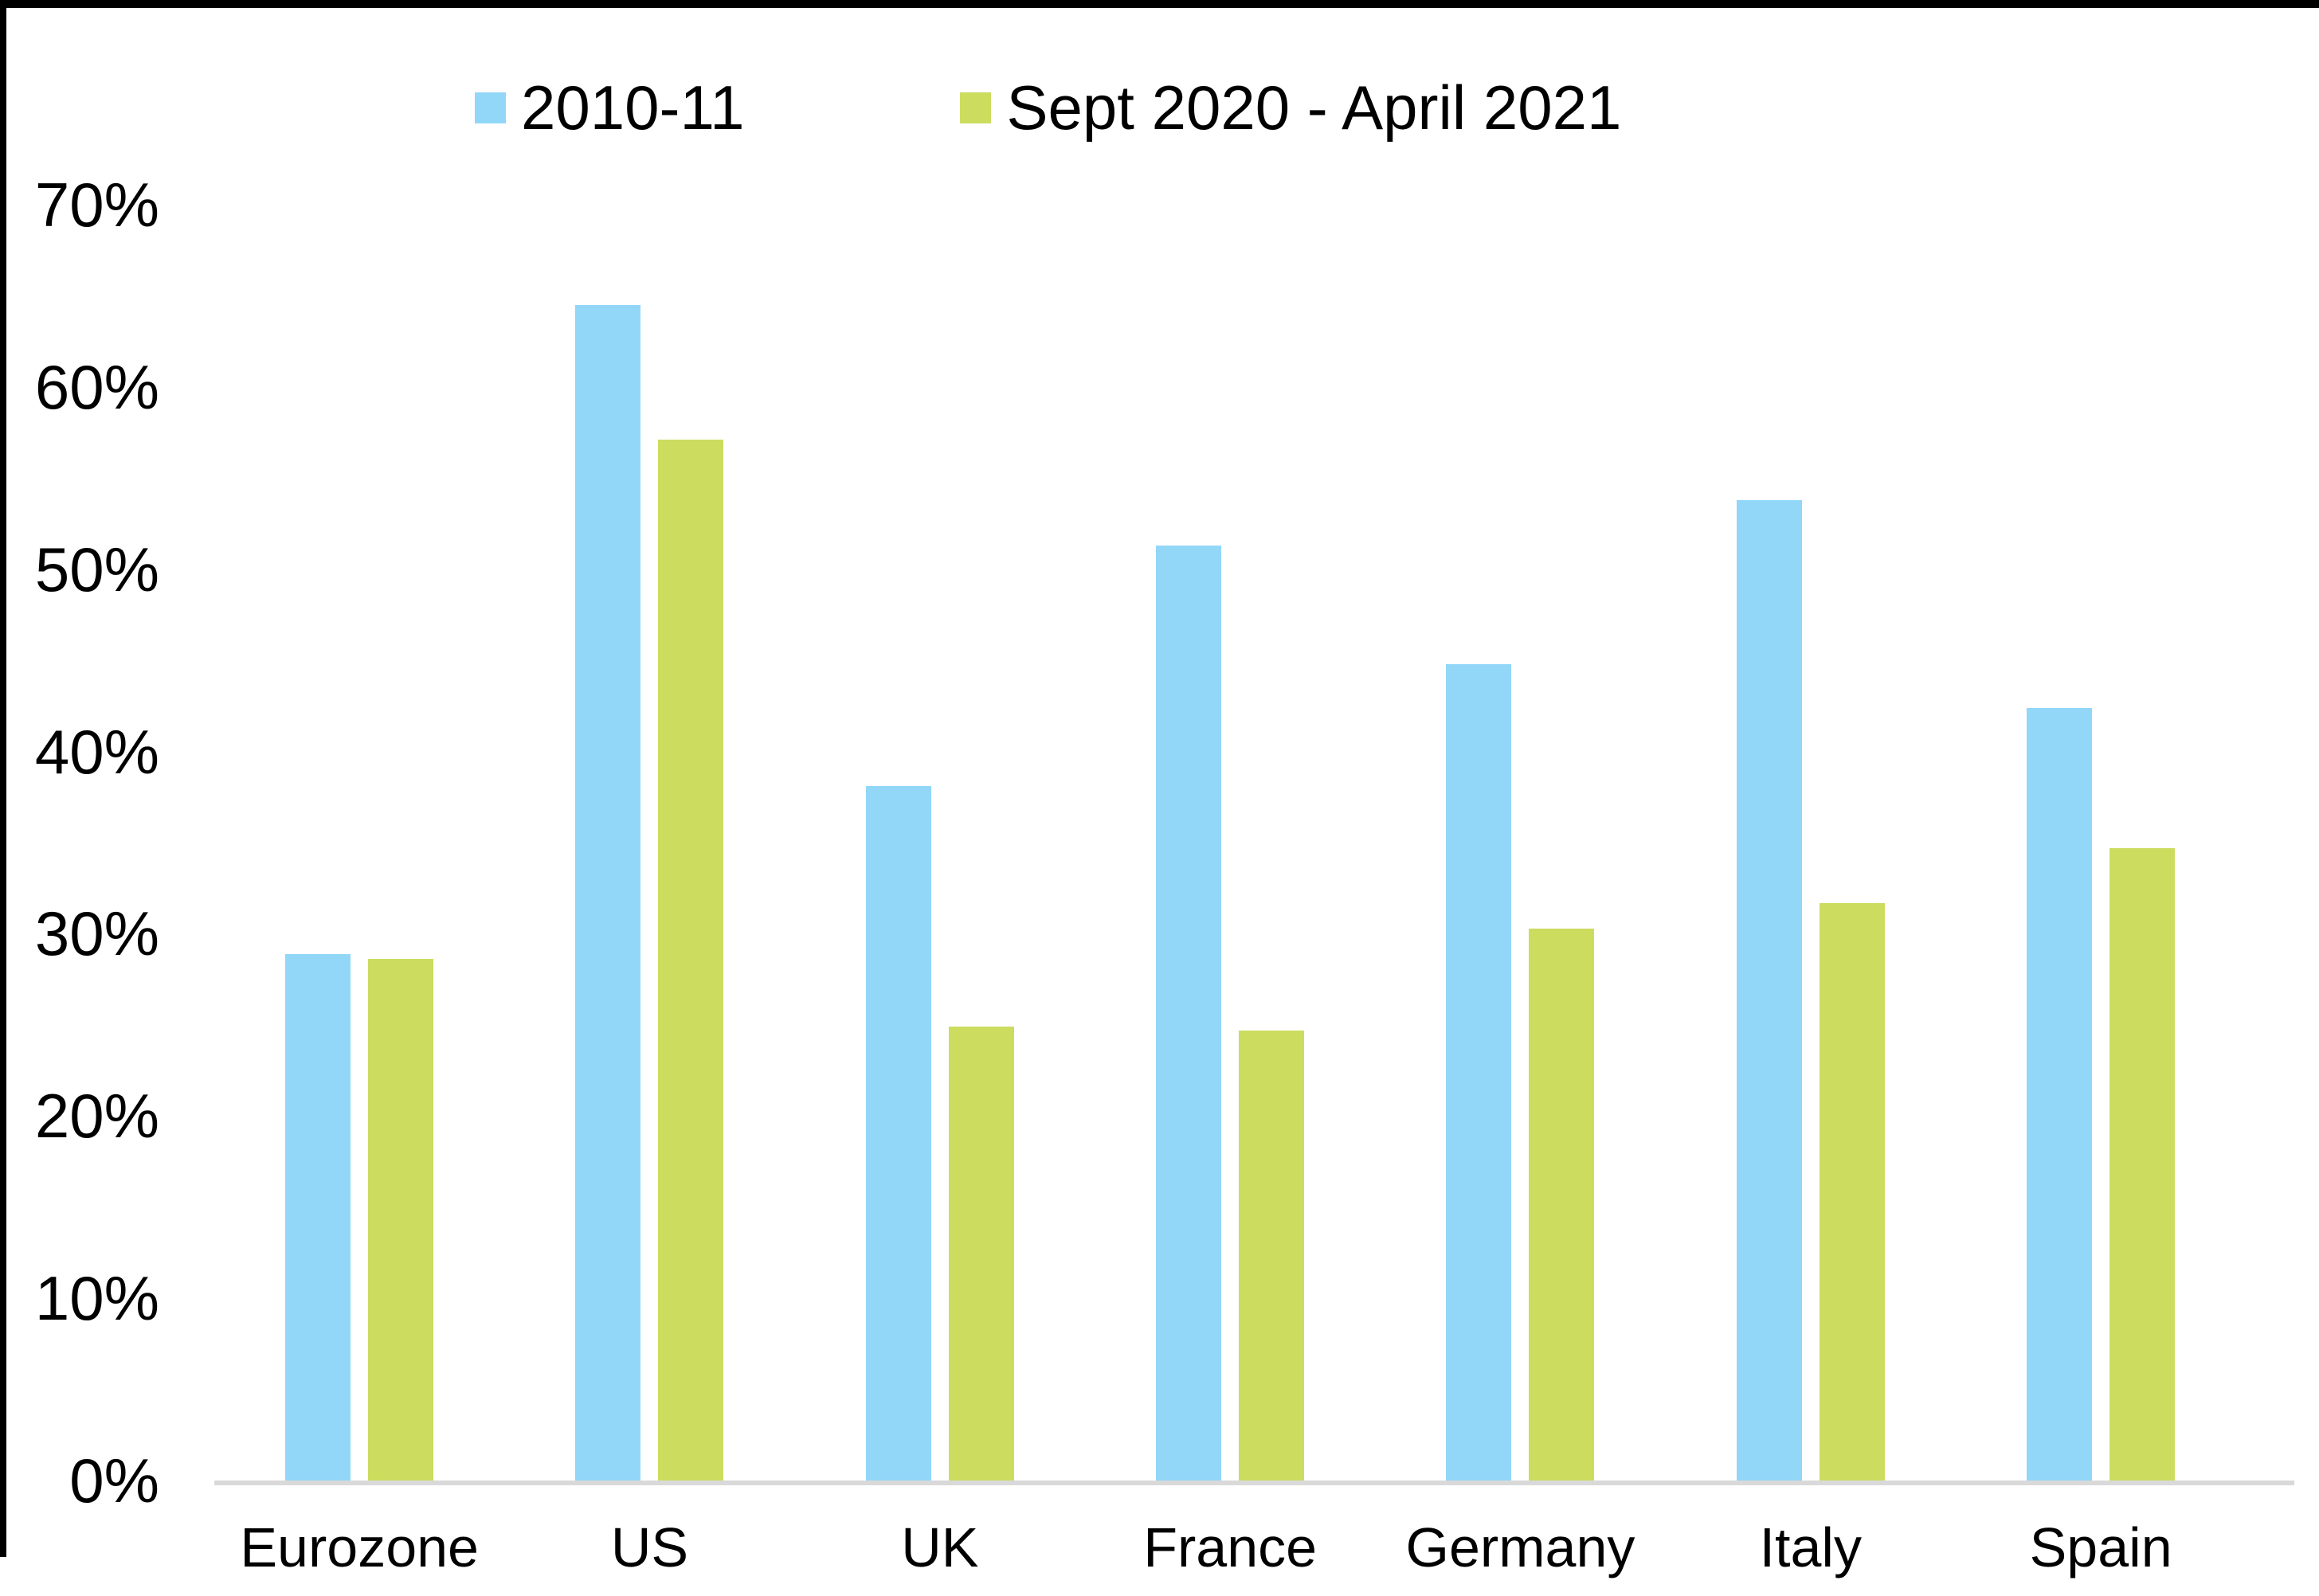  Describe the element at coordinates (359, 1547) in the screenshot. I see `x-axis-label-eurozone: Eurozone` at that location.